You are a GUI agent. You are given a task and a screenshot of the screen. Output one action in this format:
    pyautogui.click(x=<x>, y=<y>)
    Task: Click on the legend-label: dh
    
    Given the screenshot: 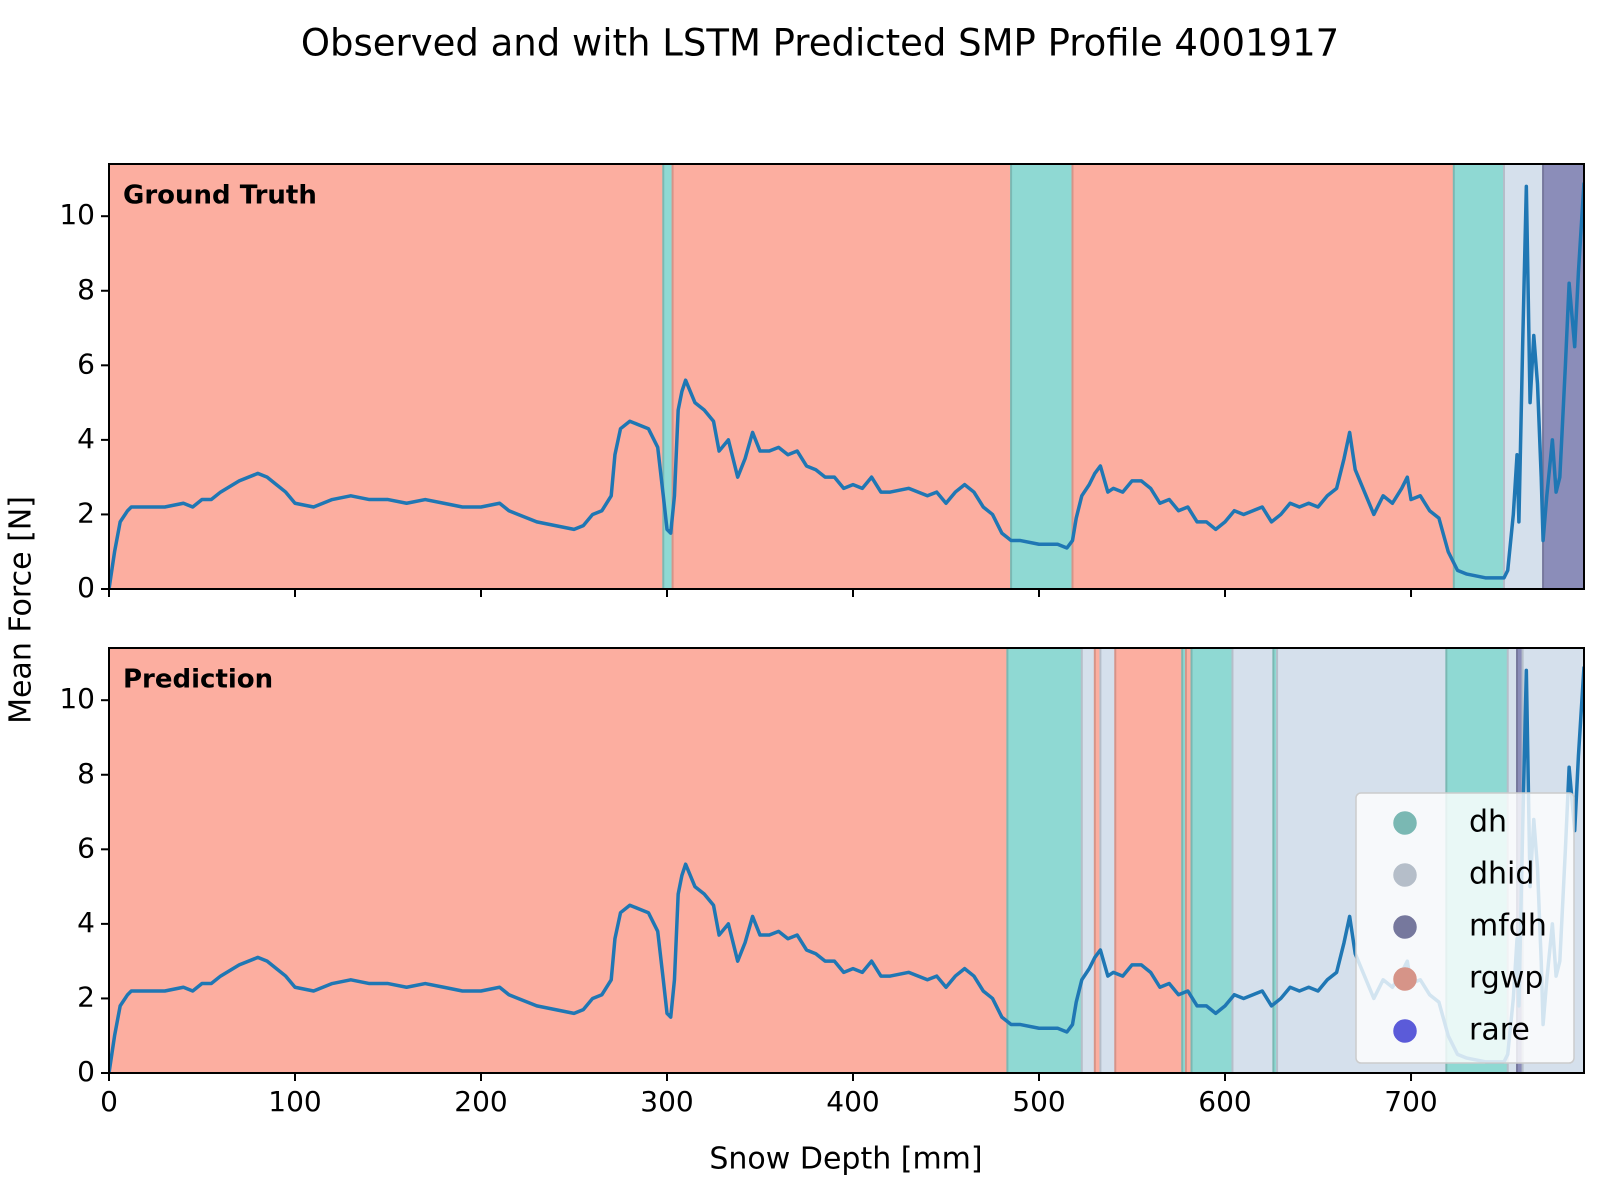 What is the action you would take?
    pyautogui.click(x=1488, y=822)
    